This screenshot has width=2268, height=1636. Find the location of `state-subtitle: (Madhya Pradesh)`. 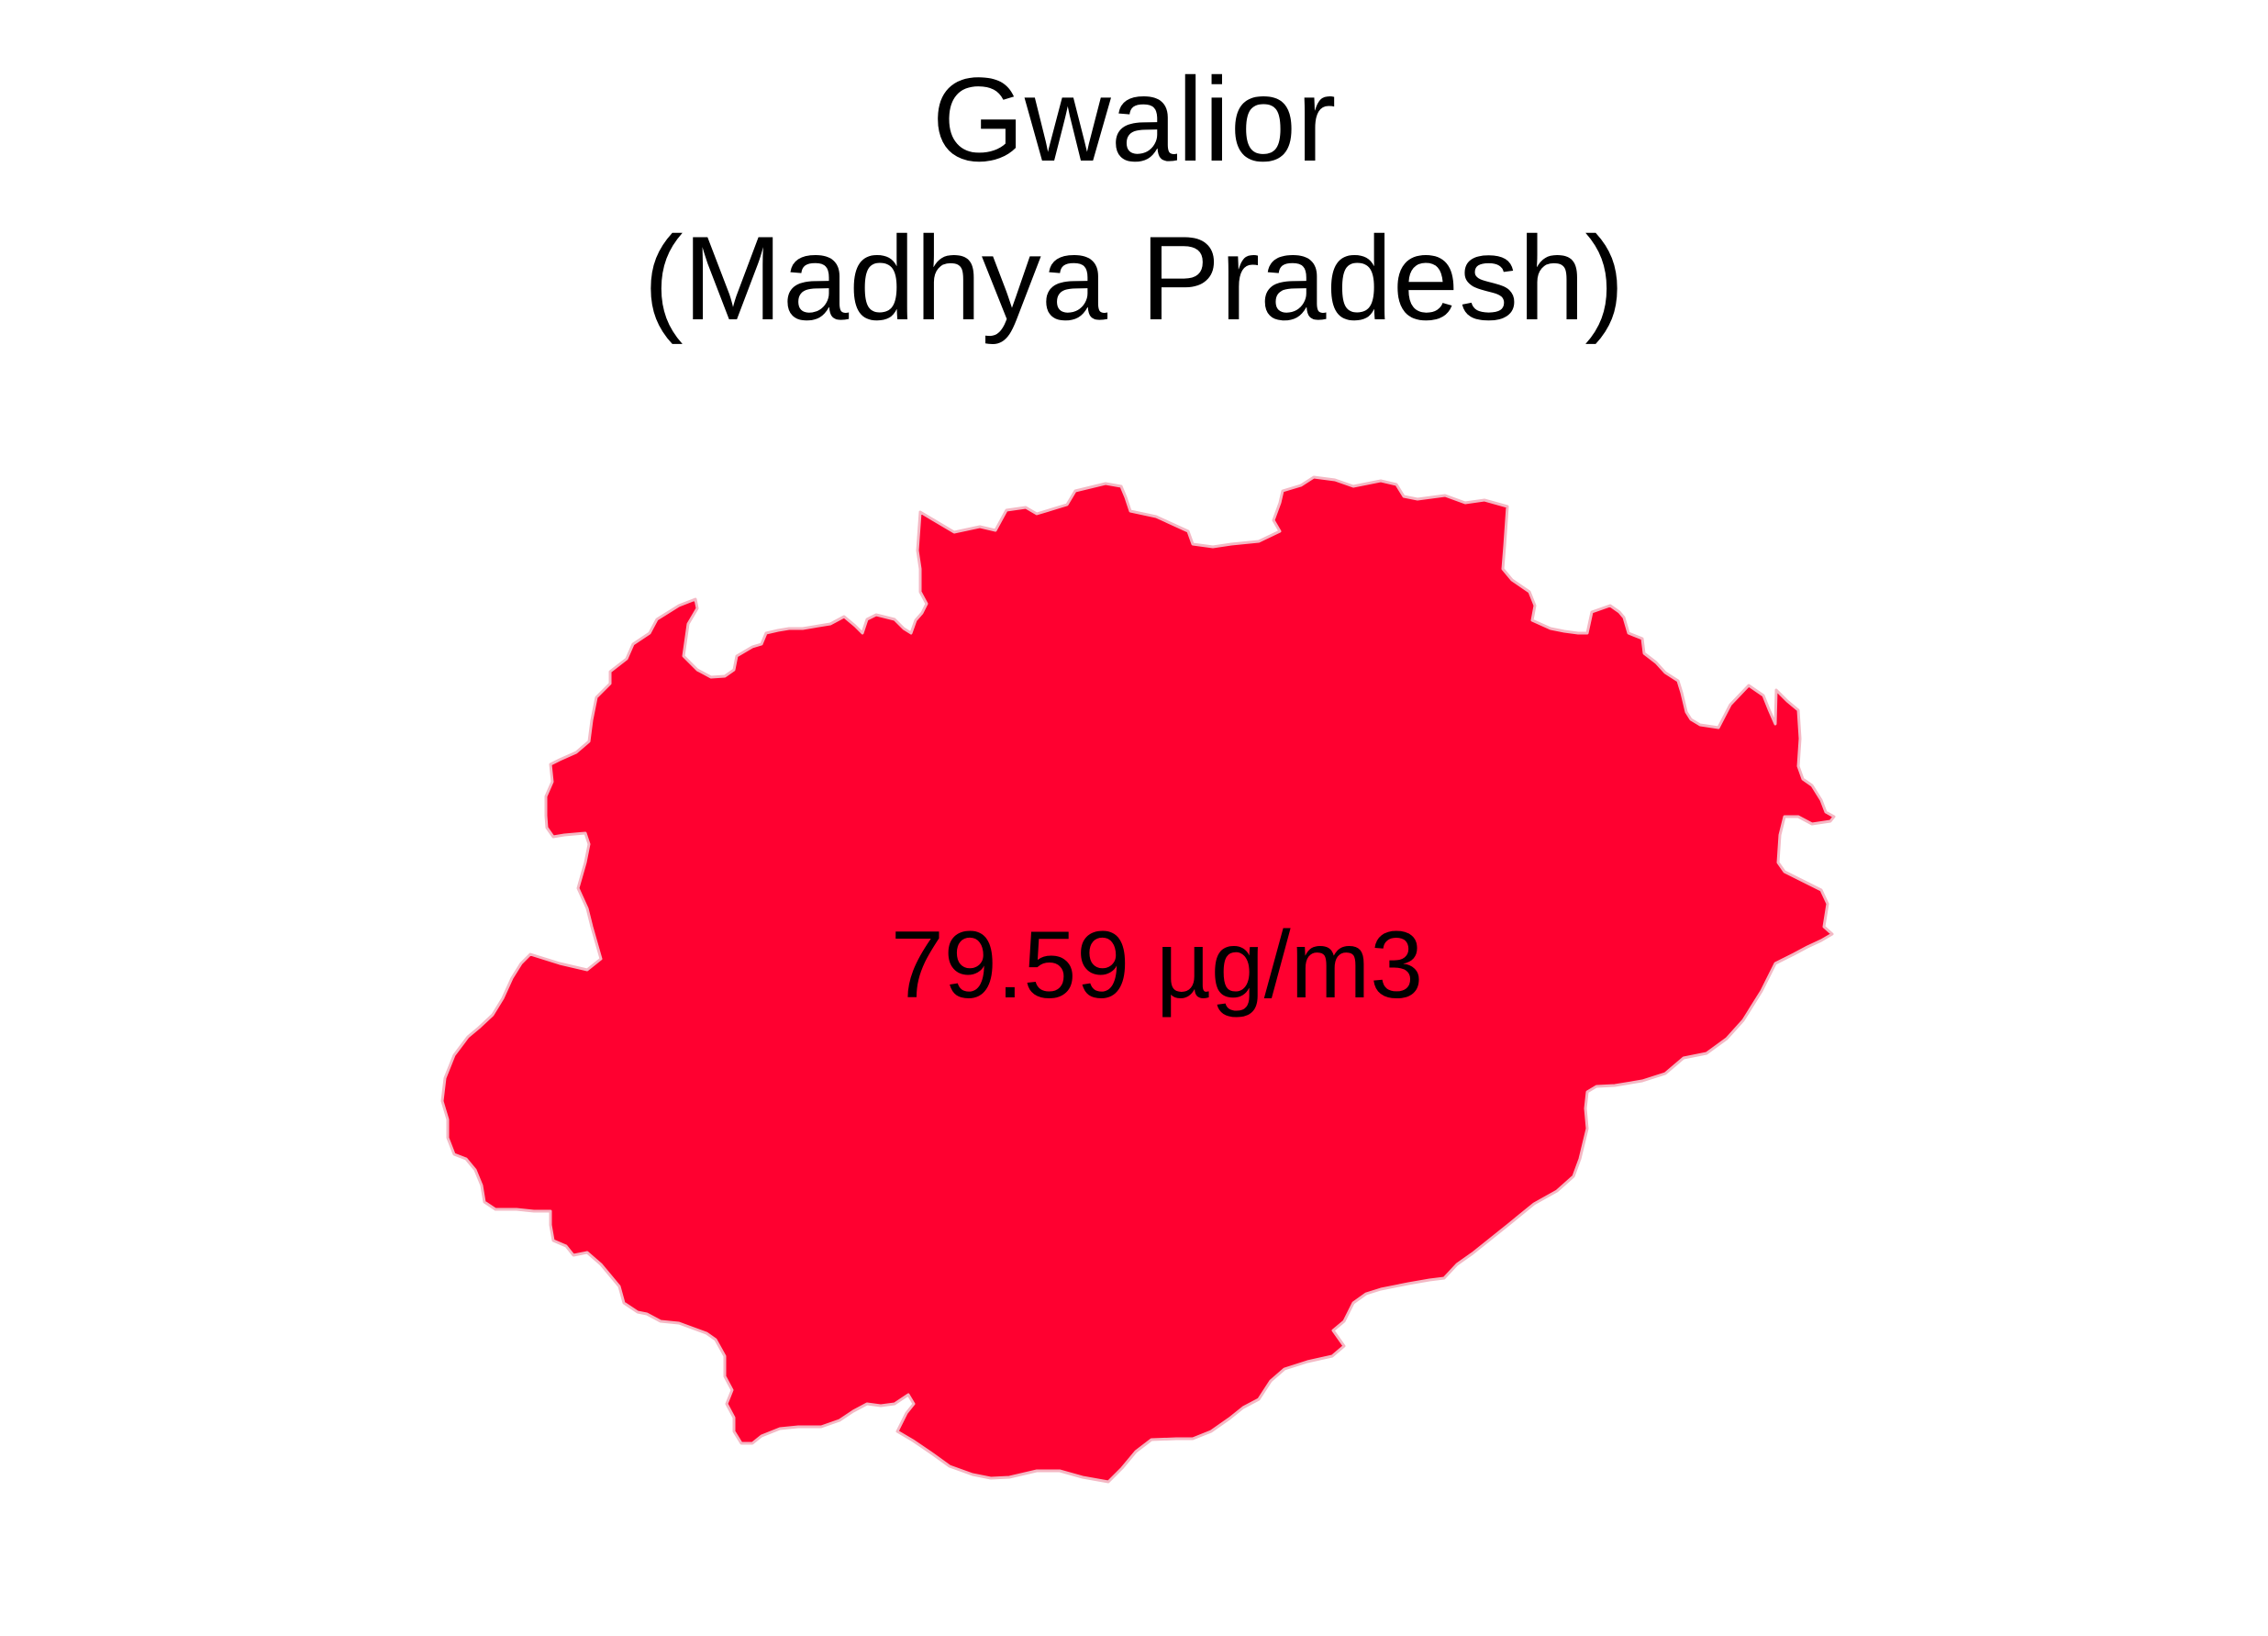

state-subtitle: (Madhya Pradesh) is located at coordinates (1134, 278).